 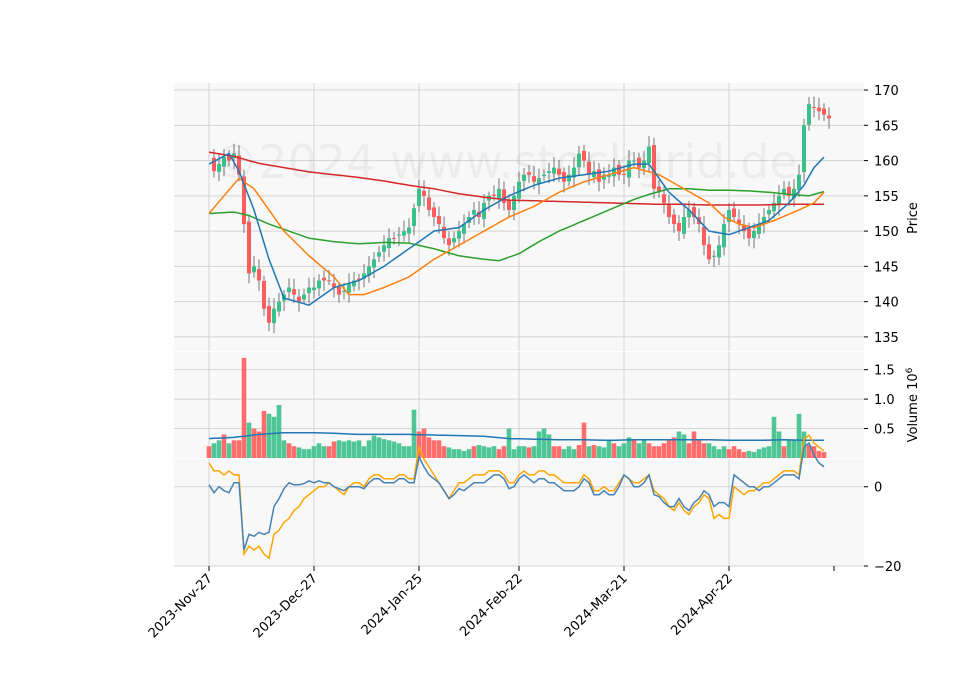 I want to click on volume-ma-line, so click(x=516, y=436).